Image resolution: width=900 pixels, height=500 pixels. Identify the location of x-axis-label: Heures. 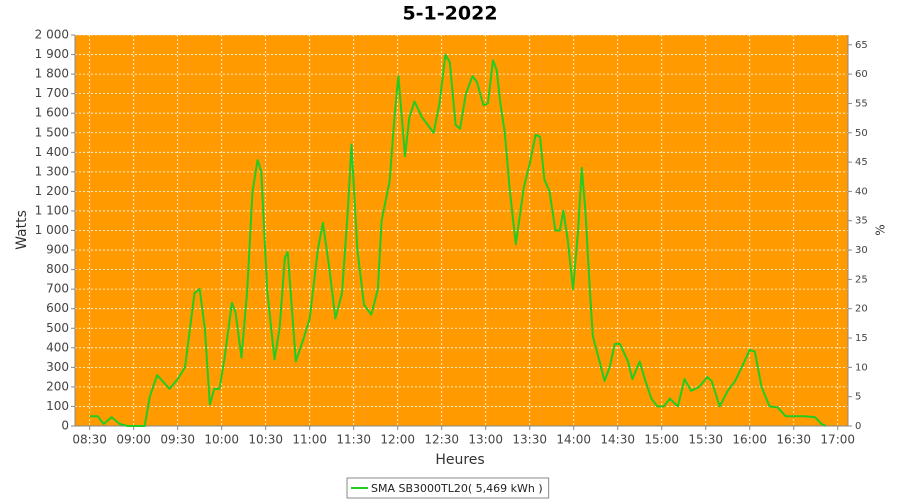
(459, 460).